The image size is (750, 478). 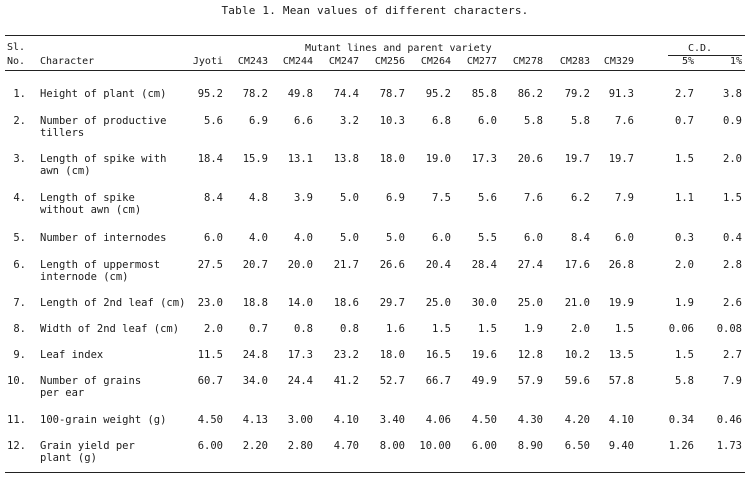 I want to click on row-value: 18.6, so click(x=346, y=303).